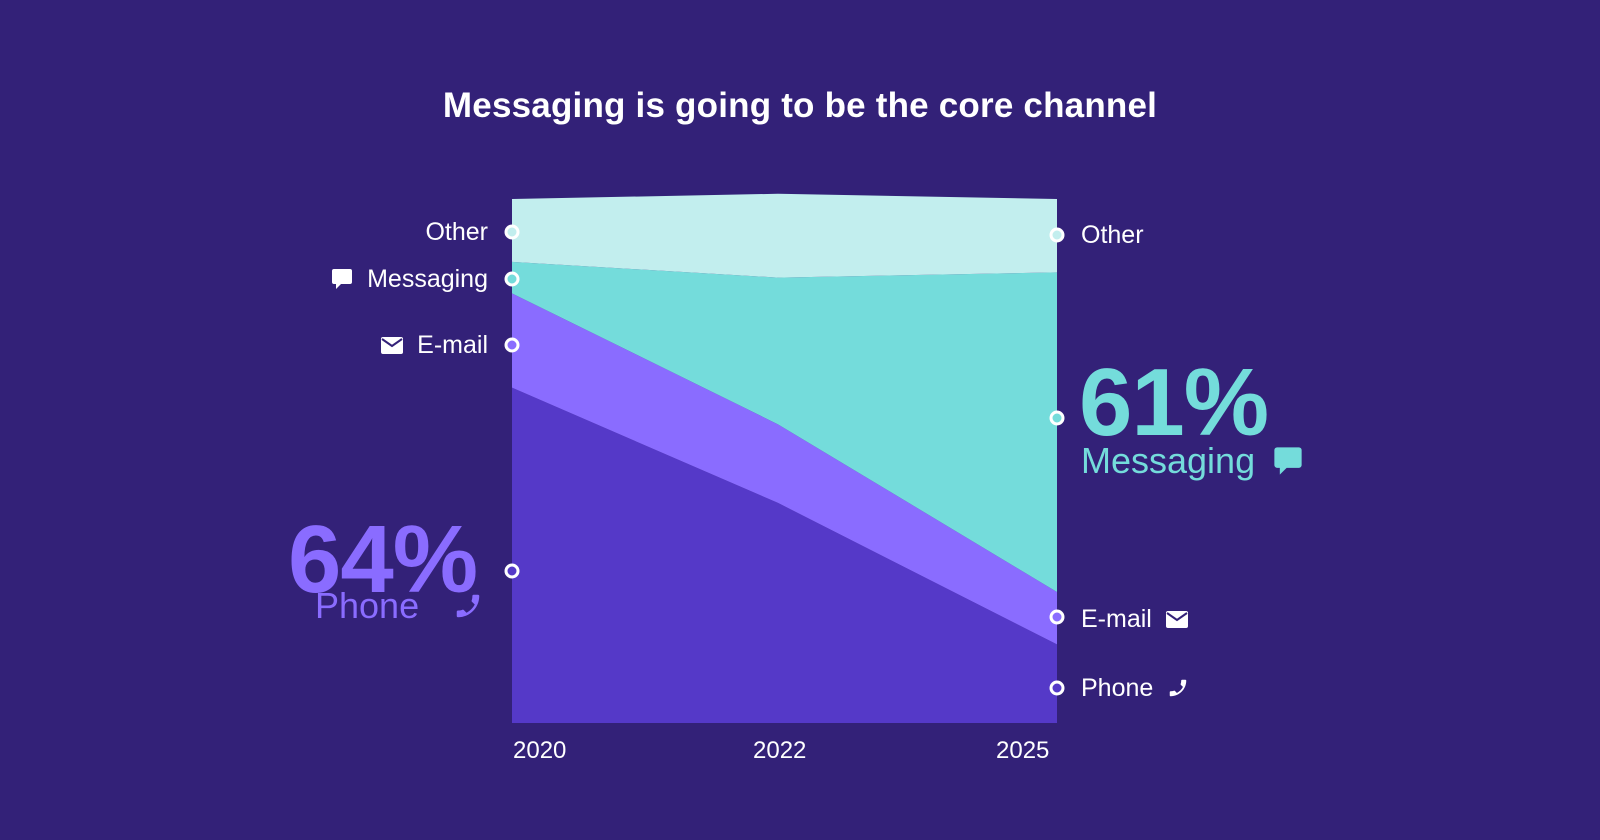 The height and width of the screenshot is (840, 1600). What do you see at coordinates (784, 235) in the screenshot?
I see `area-other` at bounding box center [784, 235].